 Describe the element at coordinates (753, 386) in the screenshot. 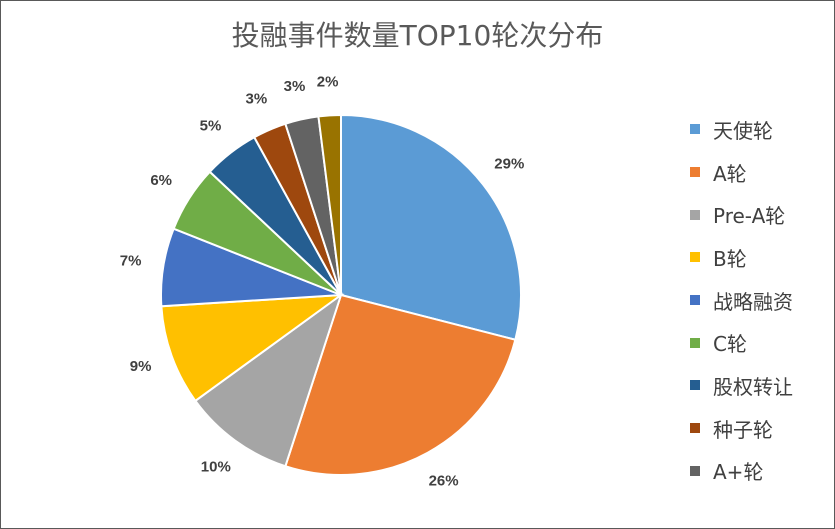

I see `legend-label: 股权转让` at that location.